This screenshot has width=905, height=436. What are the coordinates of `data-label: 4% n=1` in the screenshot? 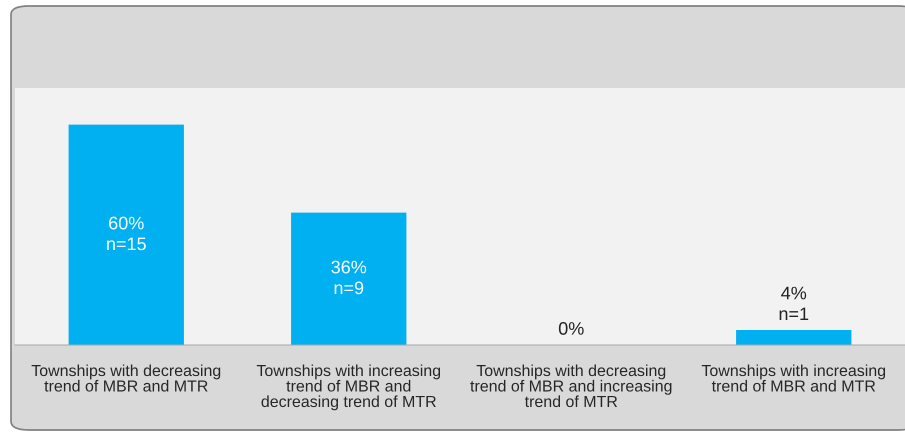 It's located at (794, 303).